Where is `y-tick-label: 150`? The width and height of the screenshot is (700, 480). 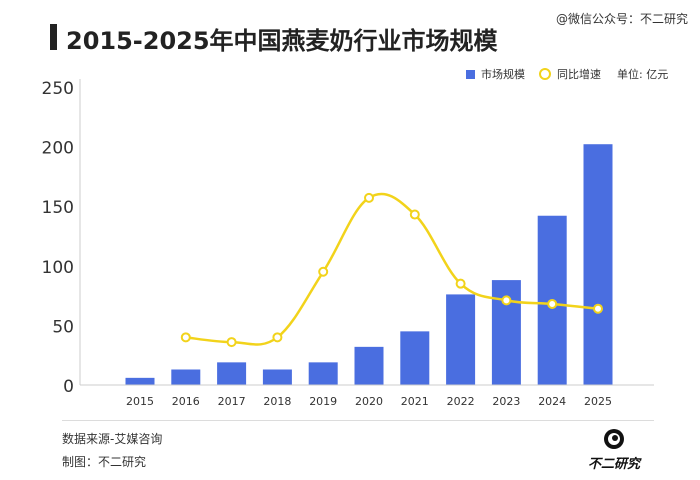 y-tick-label: 150 is located at coordinates (58, 208).